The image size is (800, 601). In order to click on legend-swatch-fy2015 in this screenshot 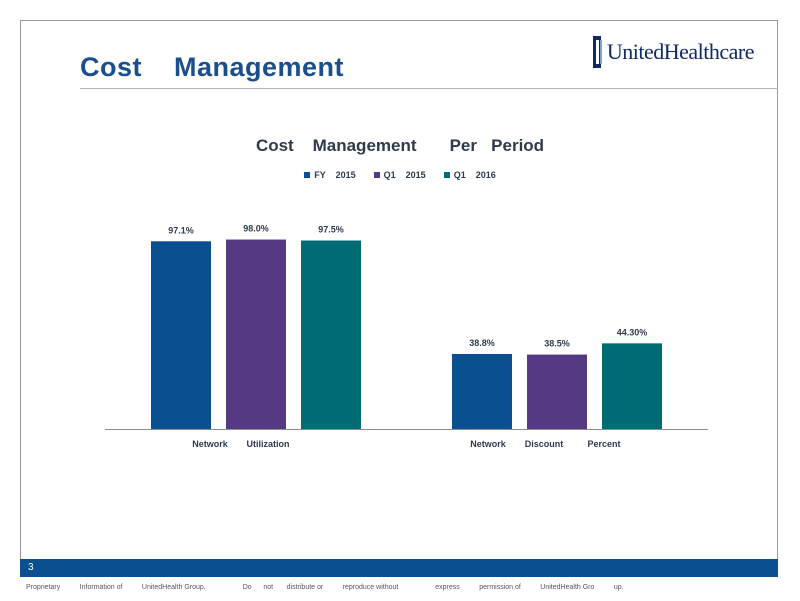, I will do `click(307, 175)`.